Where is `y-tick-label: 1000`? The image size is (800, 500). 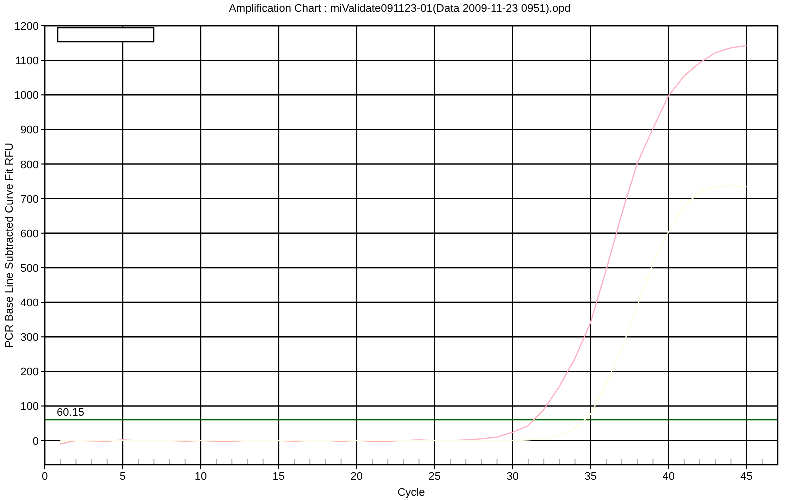
y-tick-label: 1000 is located at coordinates (26, 96).